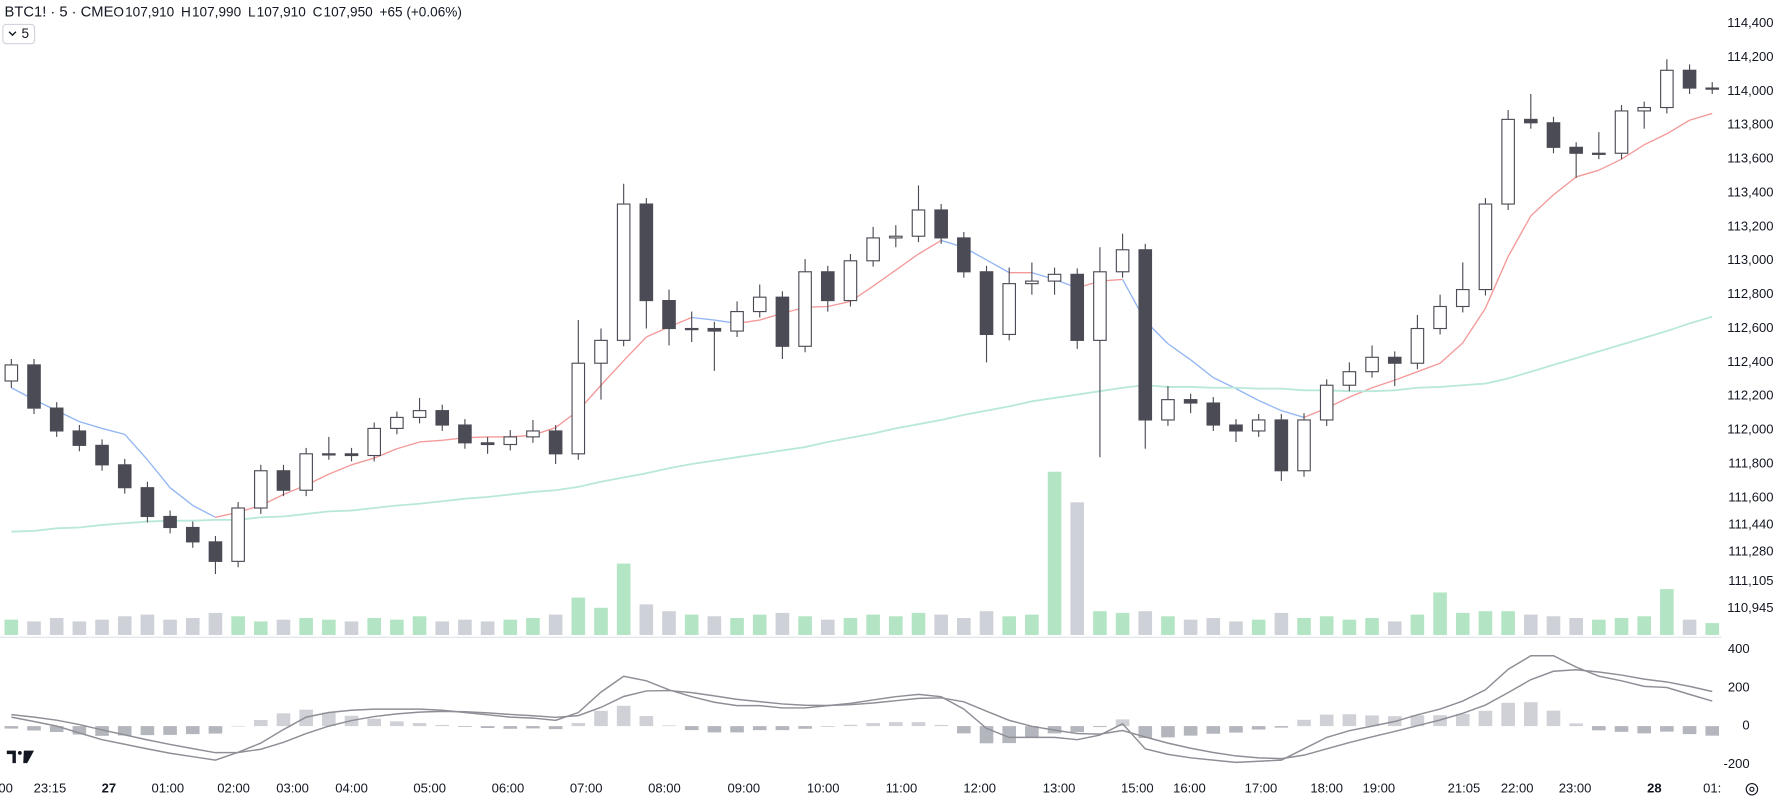  Describe the element at coordinates (1517, 788) in the screenshot. I see `x-tick-label: 22:00` at that location.